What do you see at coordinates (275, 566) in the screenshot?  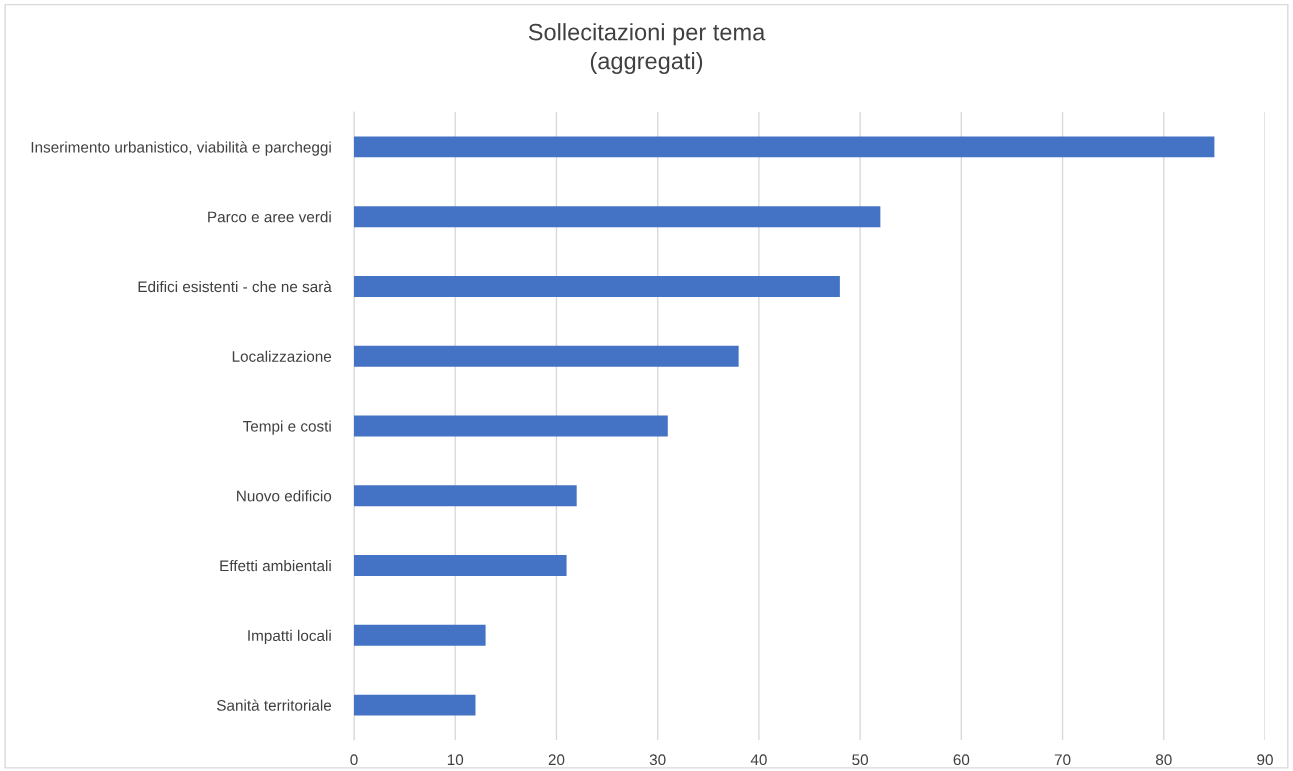 I see `y-tick-label: Effetti ambientali` at bounding box center [275, 566].